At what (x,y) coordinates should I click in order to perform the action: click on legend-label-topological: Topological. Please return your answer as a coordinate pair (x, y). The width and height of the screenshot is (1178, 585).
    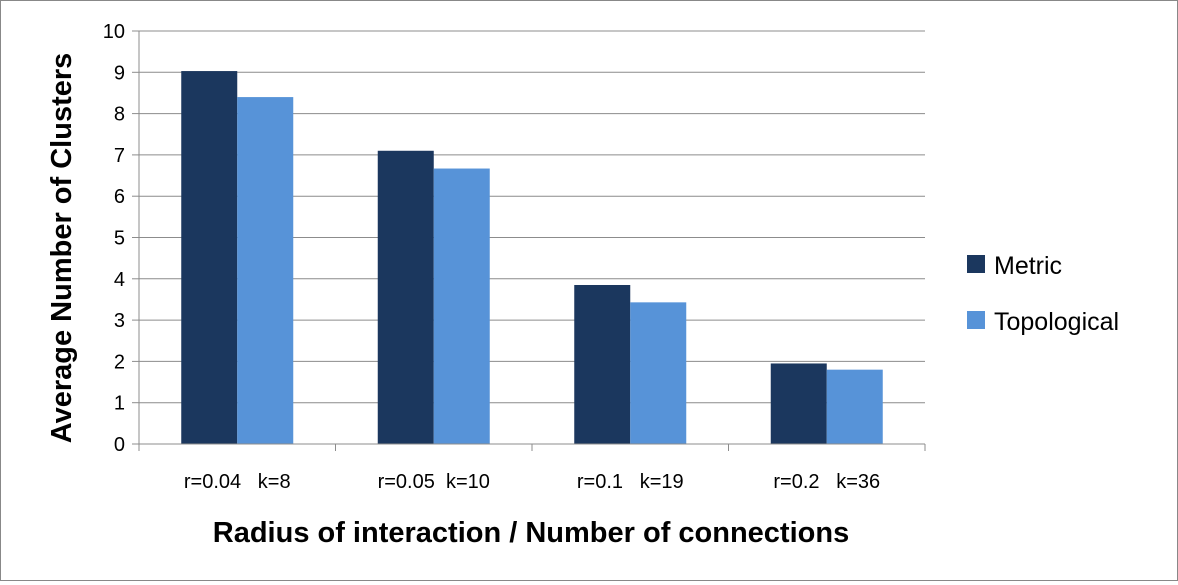
    Looking at the image, I should click on (1056, 322).